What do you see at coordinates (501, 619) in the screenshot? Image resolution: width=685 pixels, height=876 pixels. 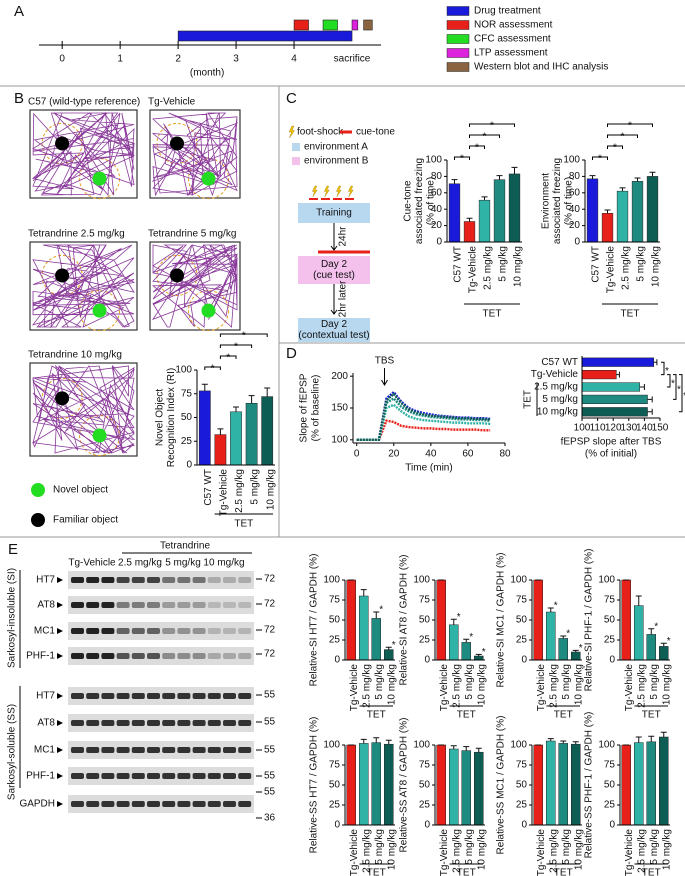 I see `y-axis-label: Relative-SI MC1 / GAPDH (%)` at bounding box center [501, 619].